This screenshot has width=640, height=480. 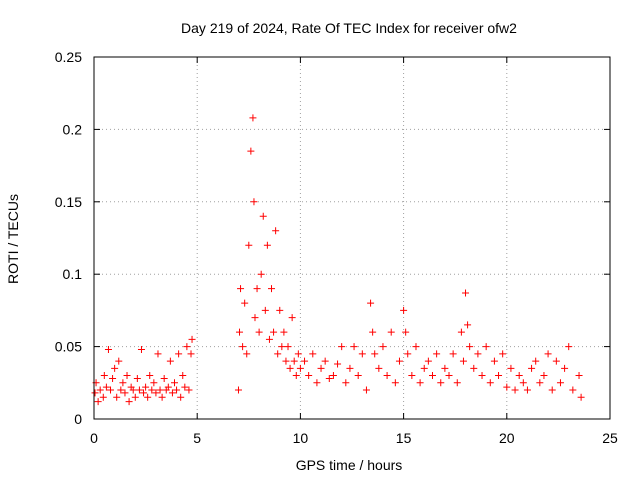 I want to click on x-axis-label: GPS time / hours, so click(x=349, y=465).